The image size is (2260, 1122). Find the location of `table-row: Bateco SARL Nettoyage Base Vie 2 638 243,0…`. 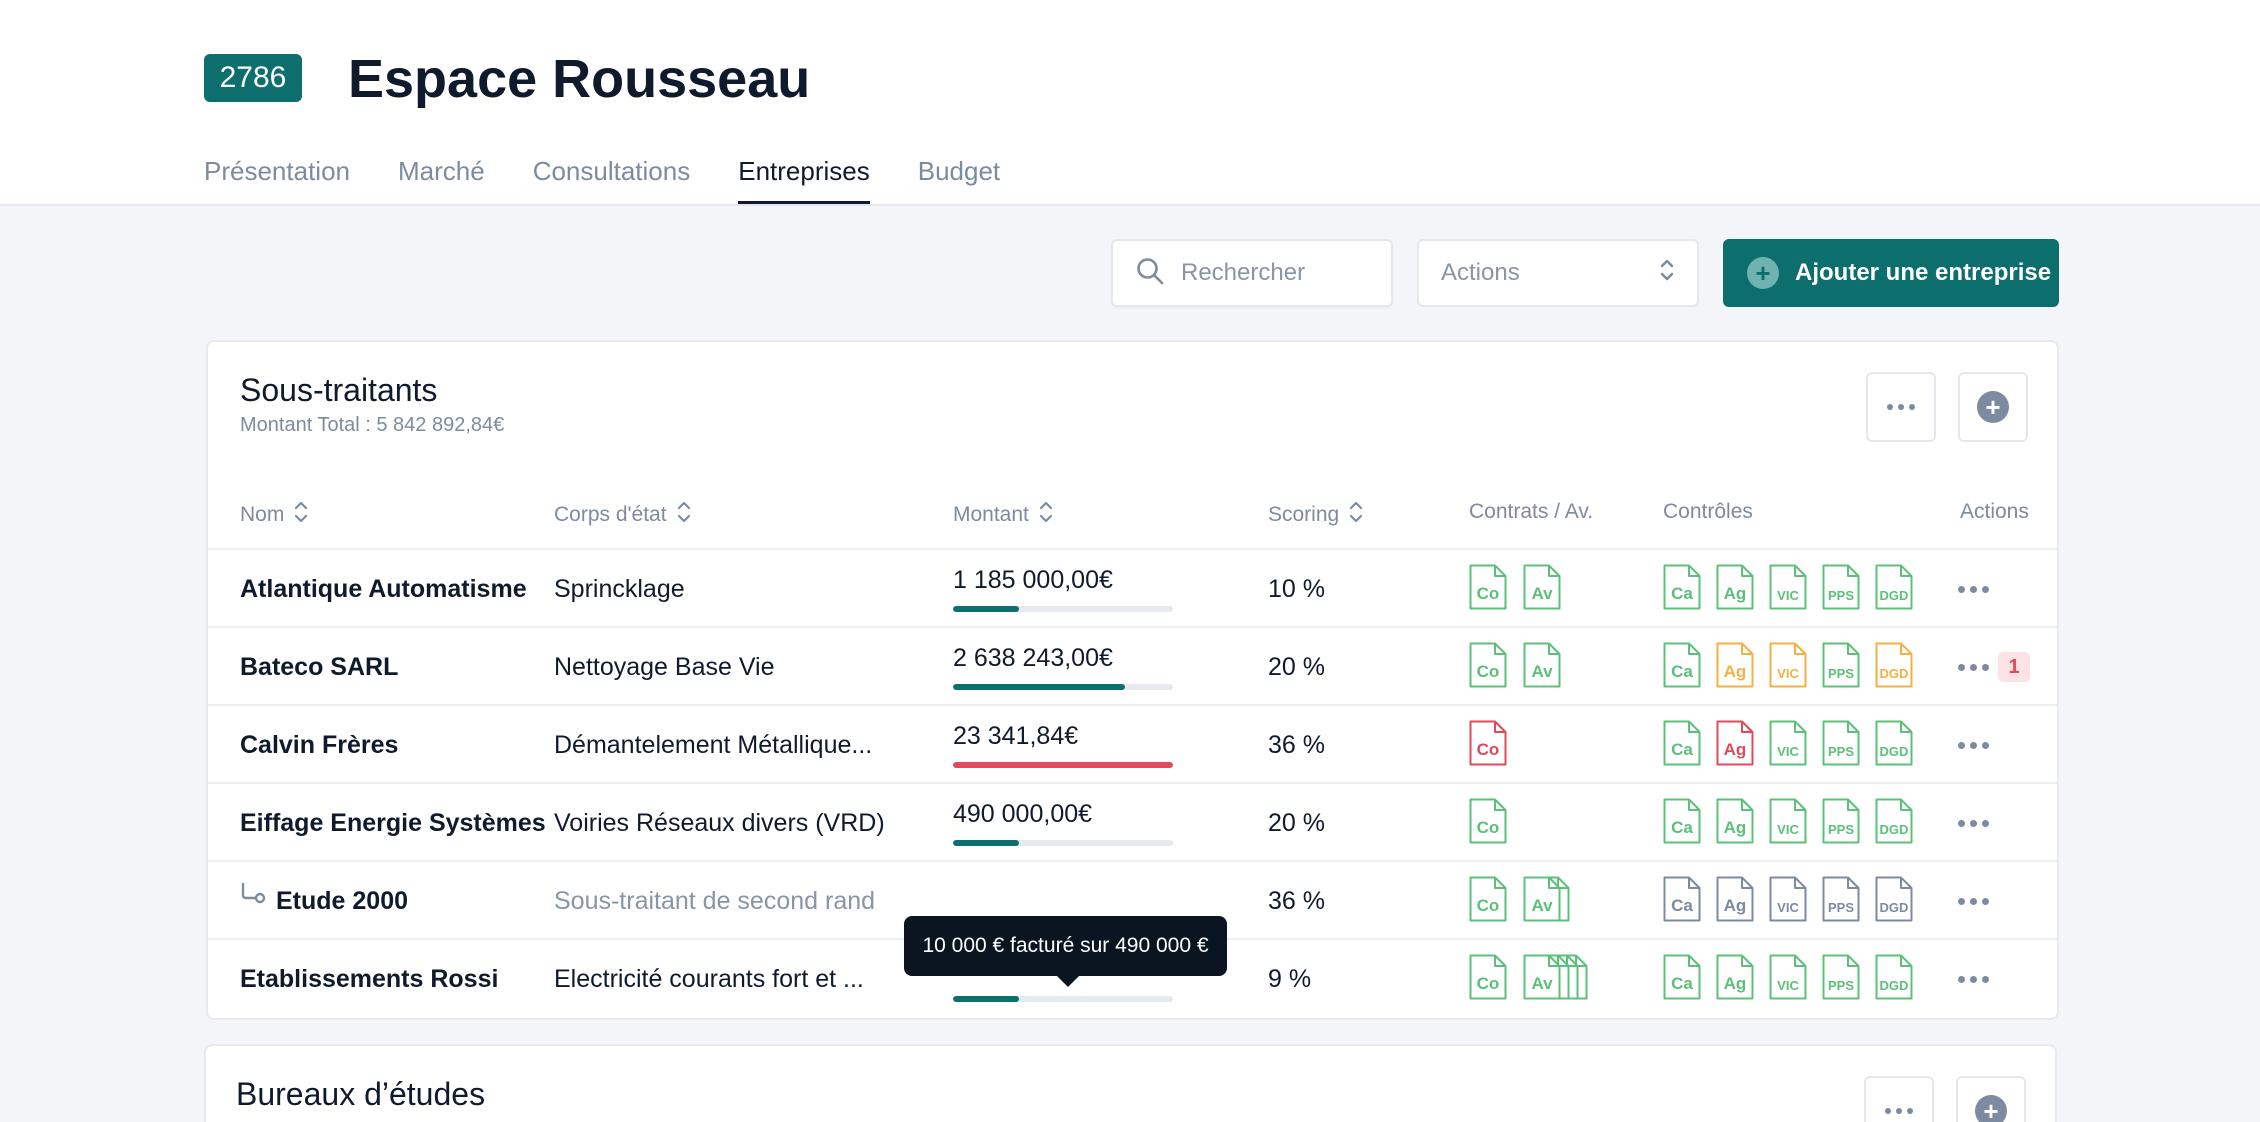

table-row: Bateco SARL Nettoyage Base Vie 2 638 243,0… is located at coordinates (1132, 665).